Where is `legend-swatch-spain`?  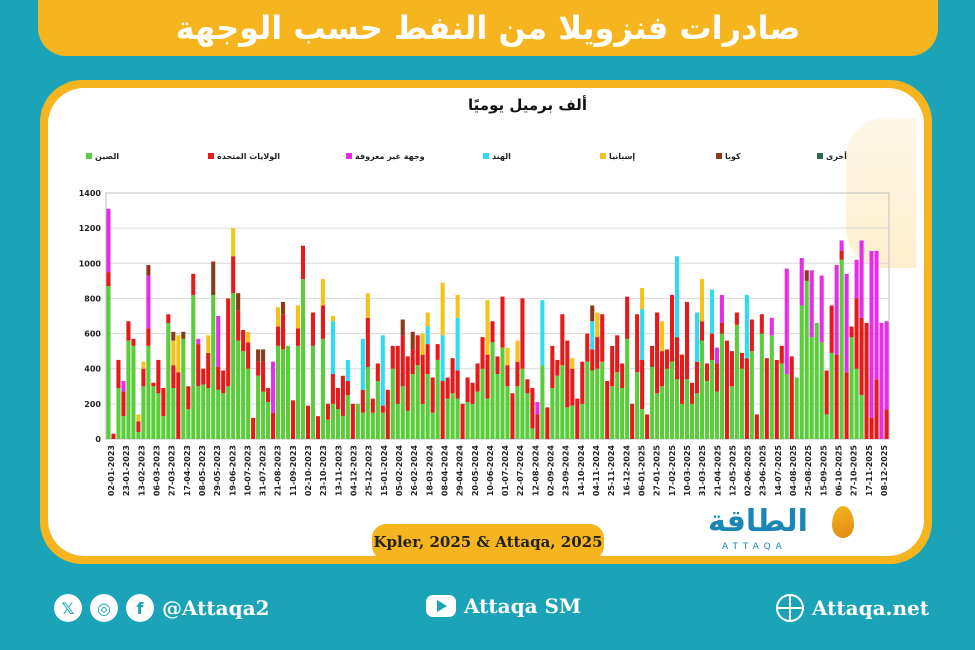 legend-swatch-spain is located at coordinates (603, 156).